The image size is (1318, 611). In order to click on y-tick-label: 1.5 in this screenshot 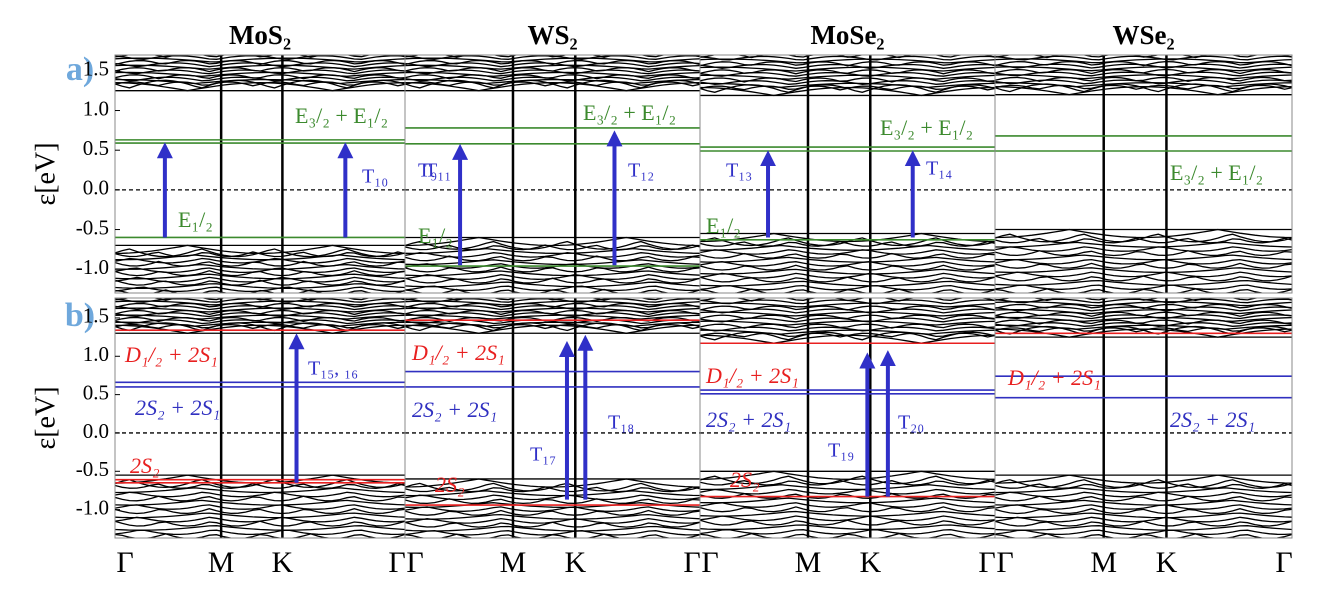, I will do `click(96, 316)`.